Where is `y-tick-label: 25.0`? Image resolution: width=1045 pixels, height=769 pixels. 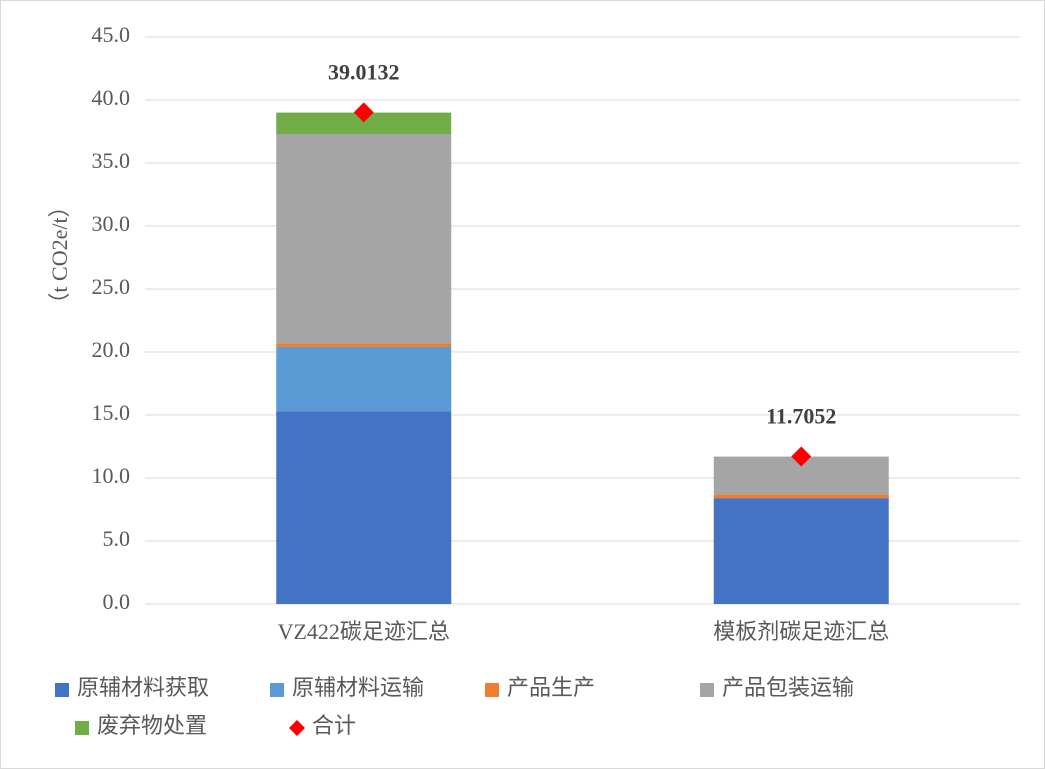 y-tick-label: 25.0 is located at coordinates (111, 286).